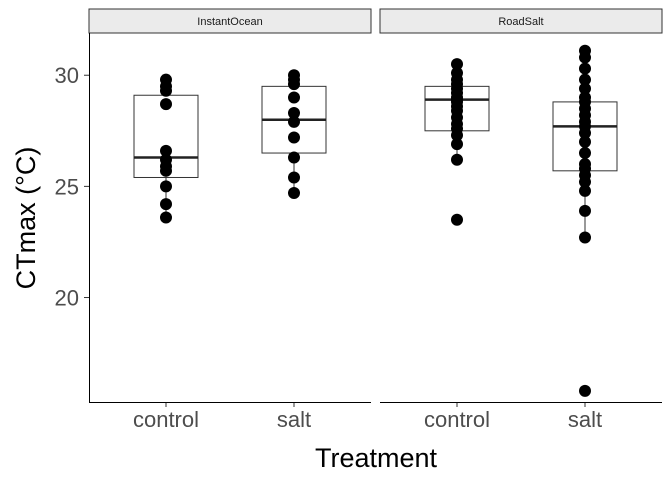 The height and width of the screenshot is (480, 672). Describe the element at coordinates (67, 75) in the screenshot. I see `y-tick-label: 30` at that location.